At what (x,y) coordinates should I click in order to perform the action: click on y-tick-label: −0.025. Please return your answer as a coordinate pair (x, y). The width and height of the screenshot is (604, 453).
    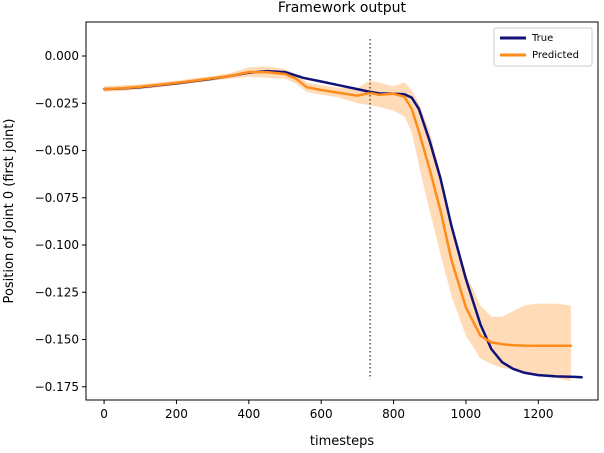
    Looking at the image, I should click on (57, 103).